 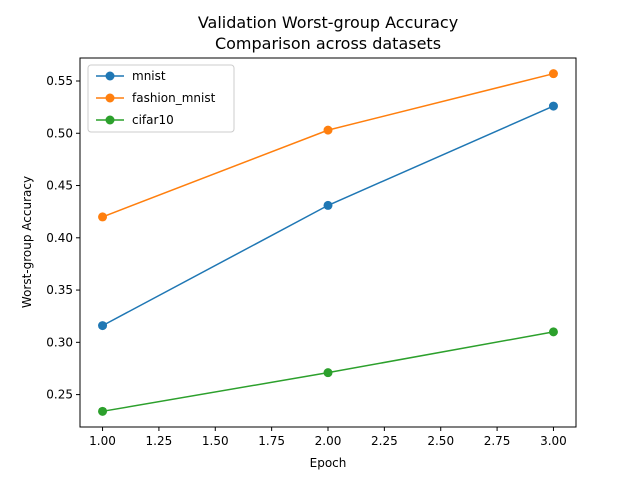 What do you see at coordinates (159, 441) in the screenshot?
I see `x-tick-label: 1.25` at bounding box center [159, 441].